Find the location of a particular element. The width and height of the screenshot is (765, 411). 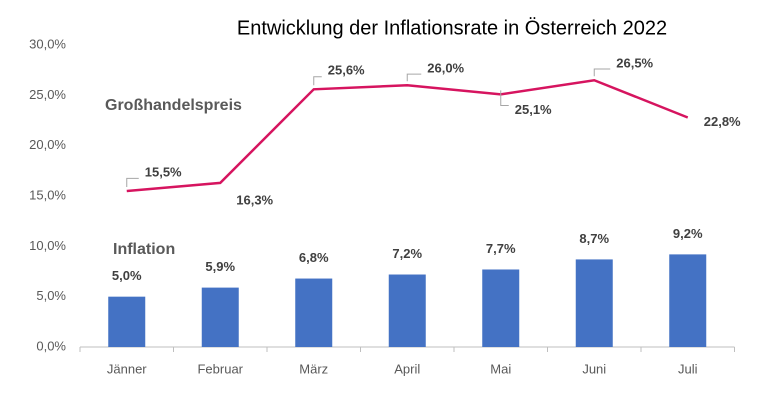

x-tick-label: Mai is located at coordinates (500, 368).